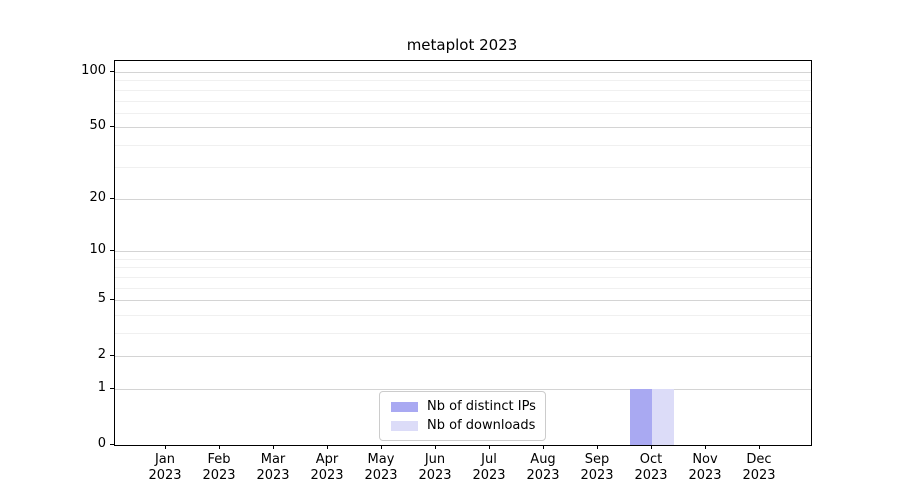 The width and height of the screenshot is (900, 500). Describe the element at coordinates (462, 416) in the screenshot. I see `legend: Nb of distinct IPs Nb of downloads` at that location.